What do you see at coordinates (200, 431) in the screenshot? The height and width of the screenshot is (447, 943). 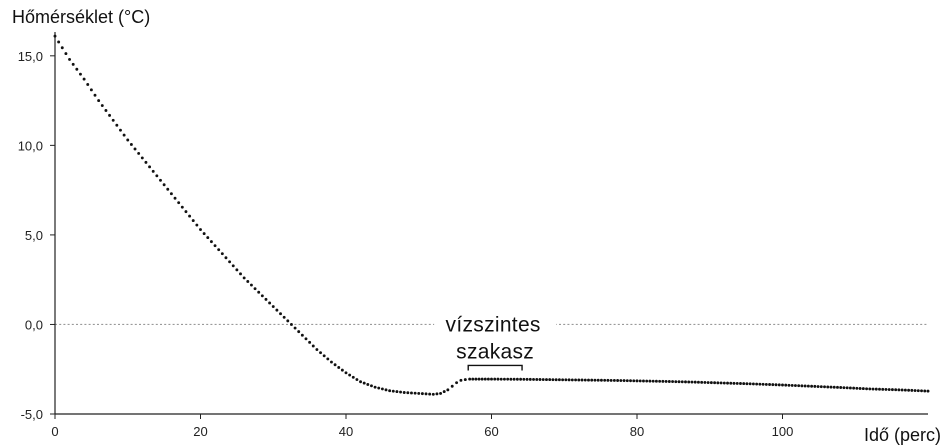 I see `x-tick-label: 20` at bounding box center [200, 431].